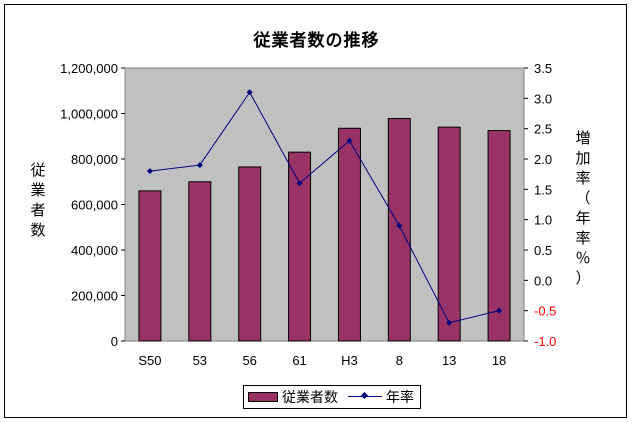 This screenshot has height=423, width=633. What do you see at coordinates (540, 205) in the screenshot?
I see `right-axis-ticks: -1.0 -0.5 0.0 0.5 1.0 1.5 2.0 2.5 3.0 3.5` at bounding box center [540, 205].